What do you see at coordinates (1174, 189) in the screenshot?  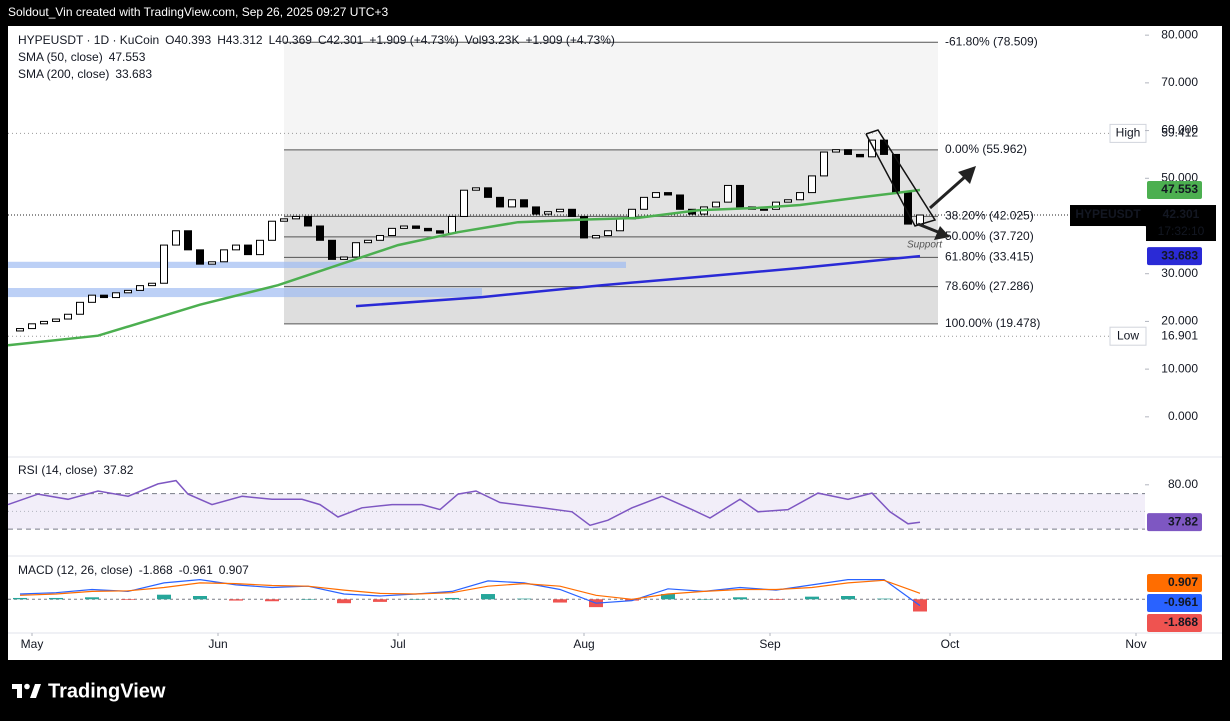 I see `sma50-tag-bg` at bounding box center [1174, 189].